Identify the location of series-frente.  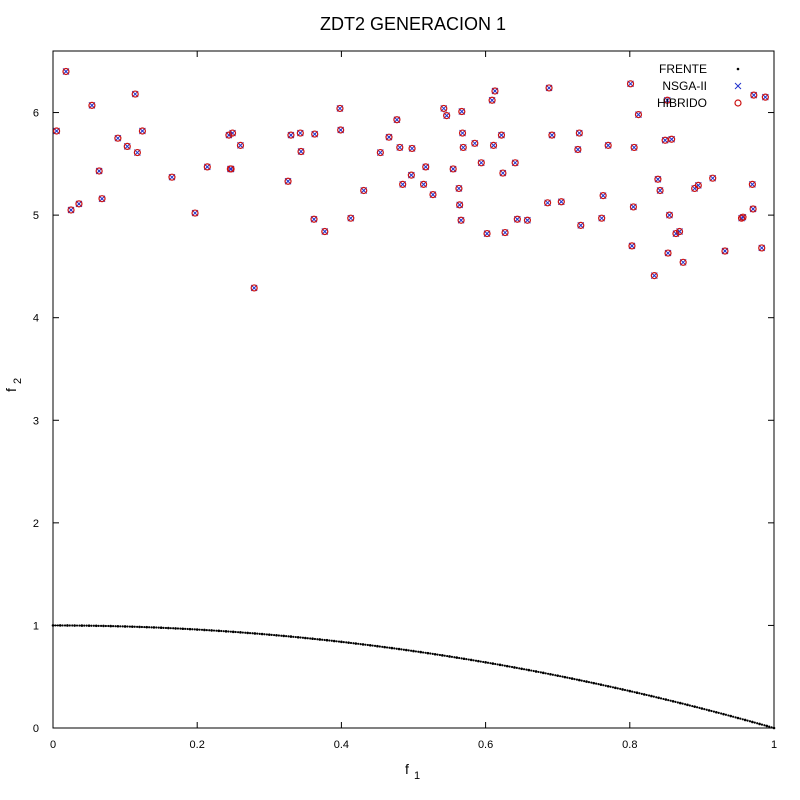
(413, 677).